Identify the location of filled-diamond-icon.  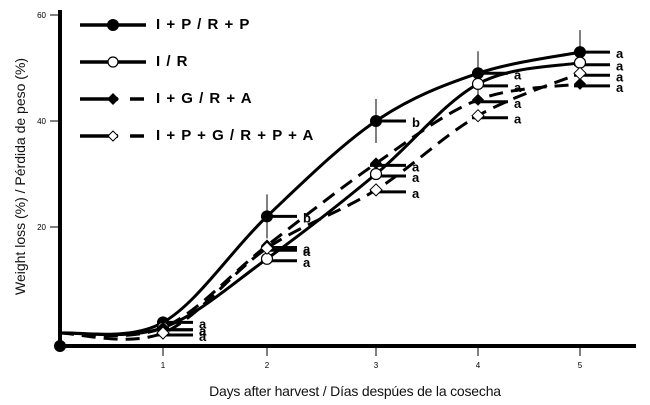
(112, 98).